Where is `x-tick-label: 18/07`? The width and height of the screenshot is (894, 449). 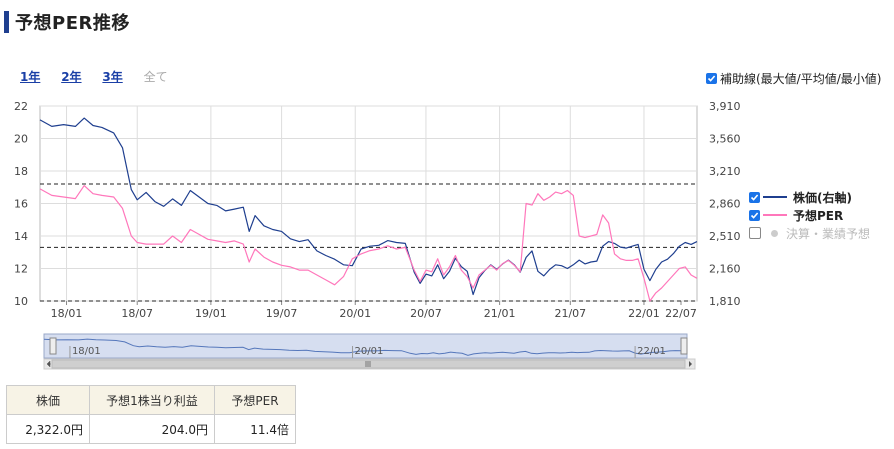
x-tick-label: 18/07 is located at coordinates (137, 313).